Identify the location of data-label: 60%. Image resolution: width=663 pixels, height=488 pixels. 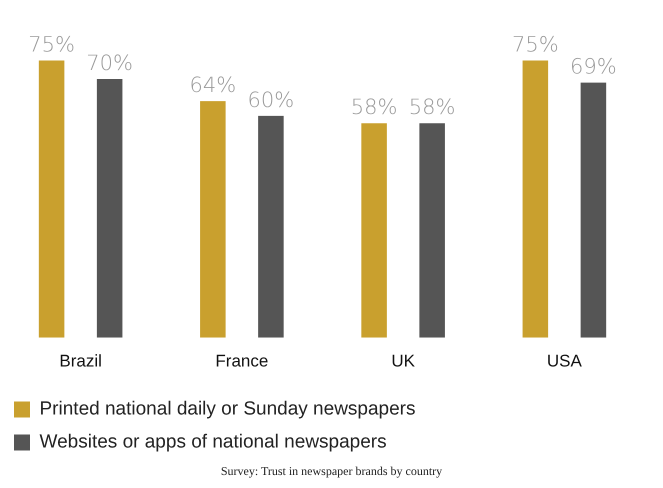
(271, 100).